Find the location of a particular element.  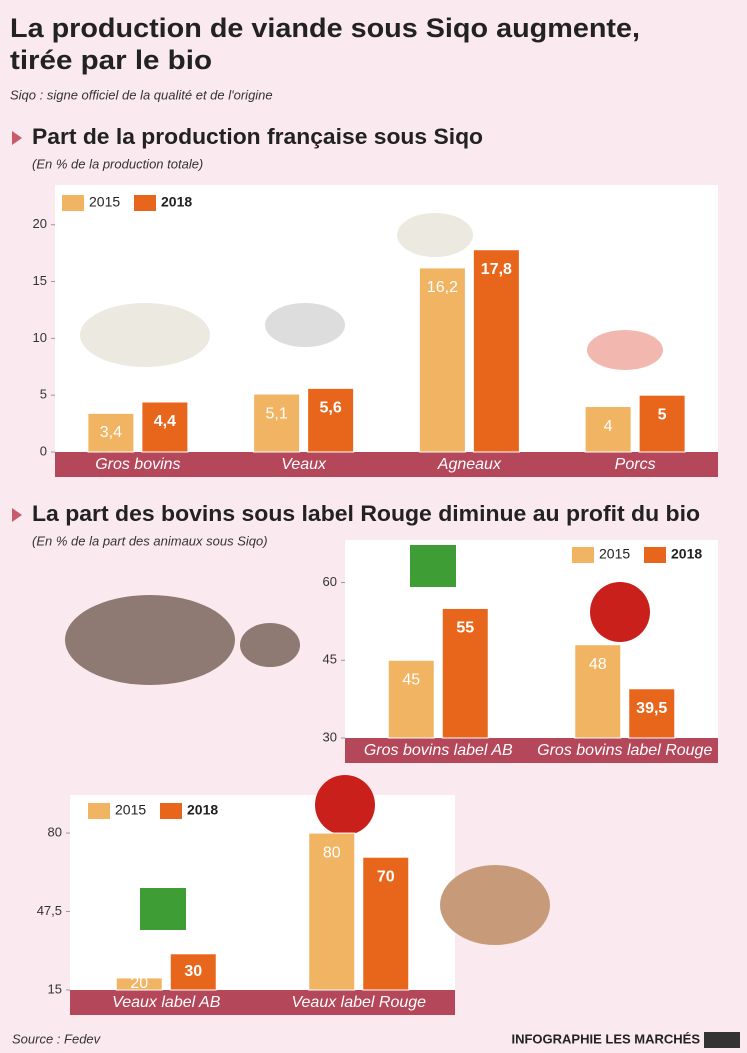

credit: INFOGRAPHIE LES MARCHÉS is located at coordinates (605, 1038).